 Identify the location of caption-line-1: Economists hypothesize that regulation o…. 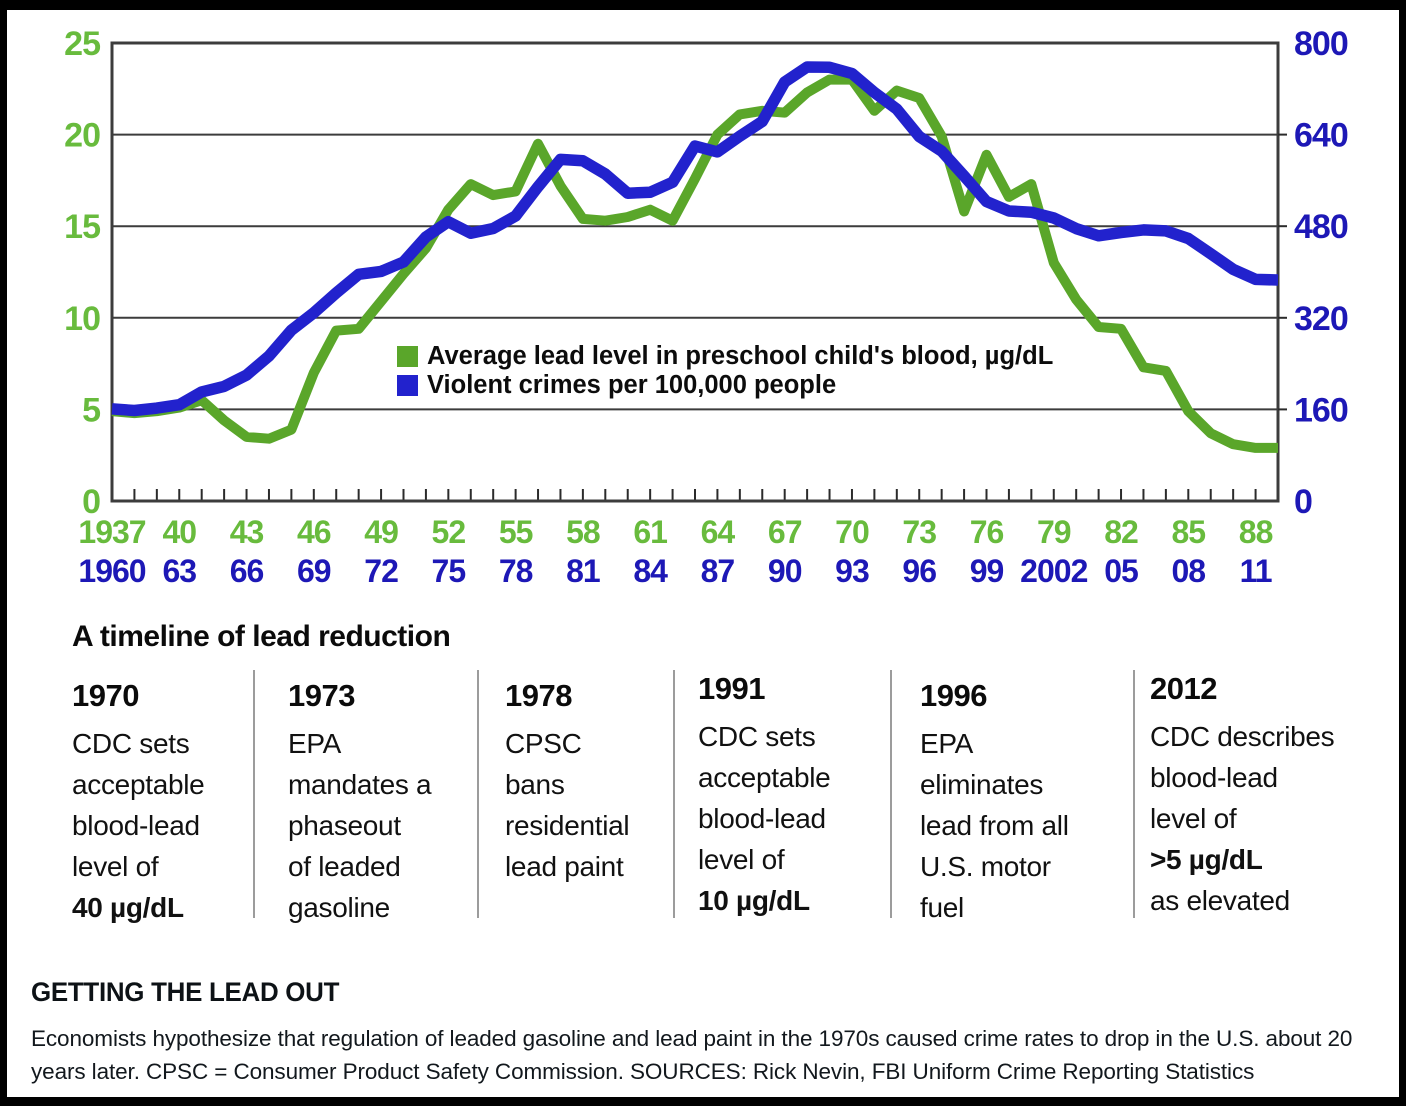
(692, 1038).